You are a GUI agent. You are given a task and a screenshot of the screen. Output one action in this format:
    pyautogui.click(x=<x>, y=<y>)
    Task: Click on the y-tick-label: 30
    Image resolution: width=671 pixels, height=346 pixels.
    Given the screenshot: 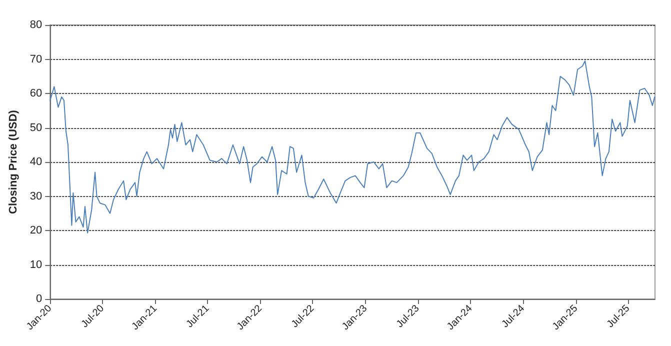 What is the action you would take?
    pyautogui.click(x=36, y=196)
    